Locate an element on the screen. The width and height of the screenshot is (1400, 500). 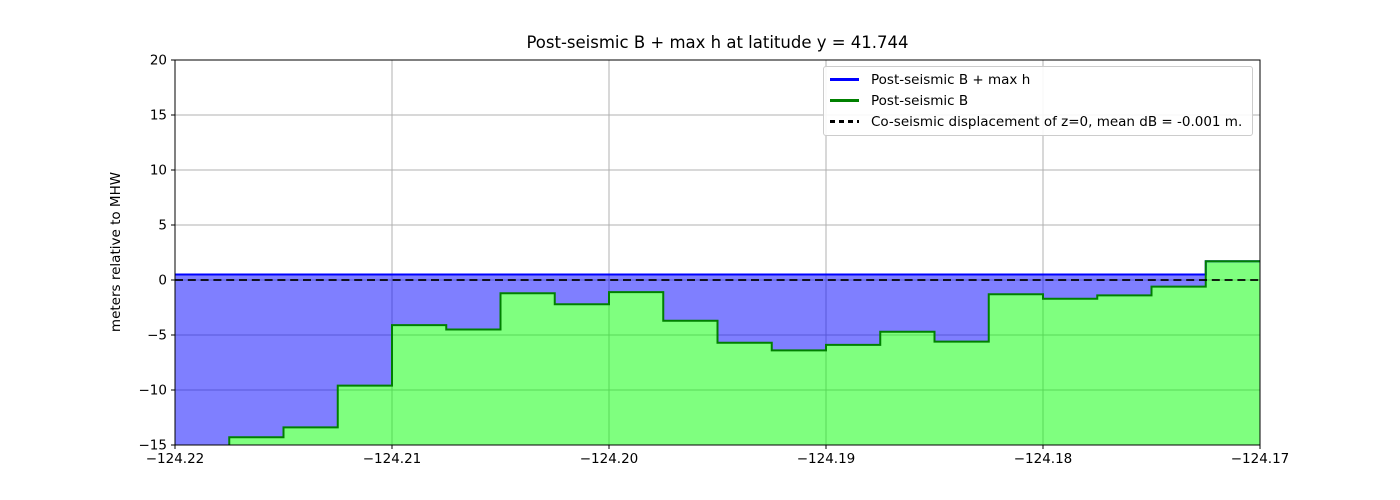
y-tick-label: 15 is located at coordinates (158, 116).